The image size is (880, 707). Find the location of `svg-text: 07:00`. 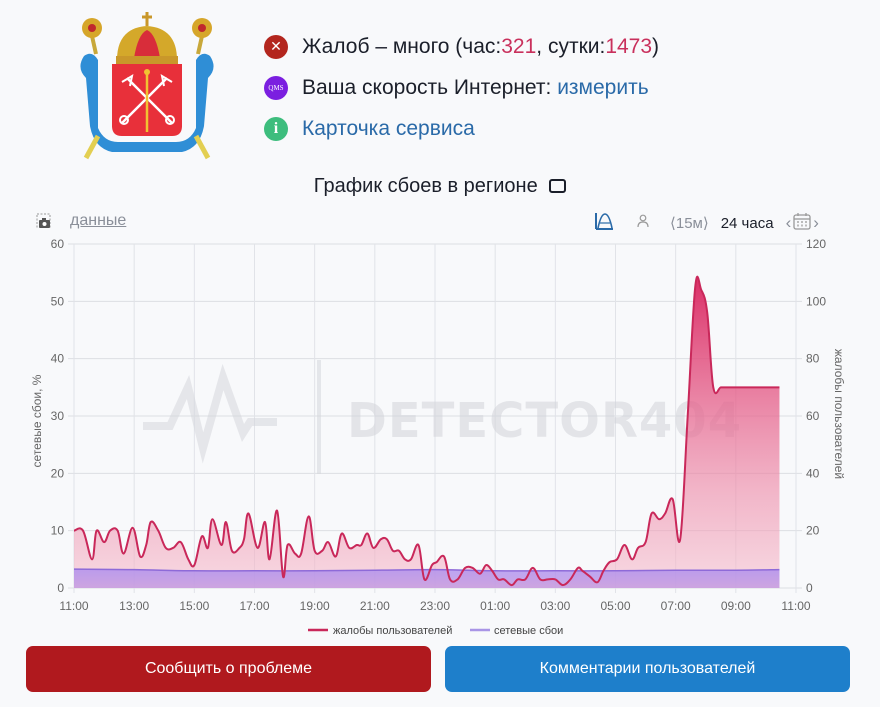

svg-text: 07:00 is located at coordinates (676, 606).